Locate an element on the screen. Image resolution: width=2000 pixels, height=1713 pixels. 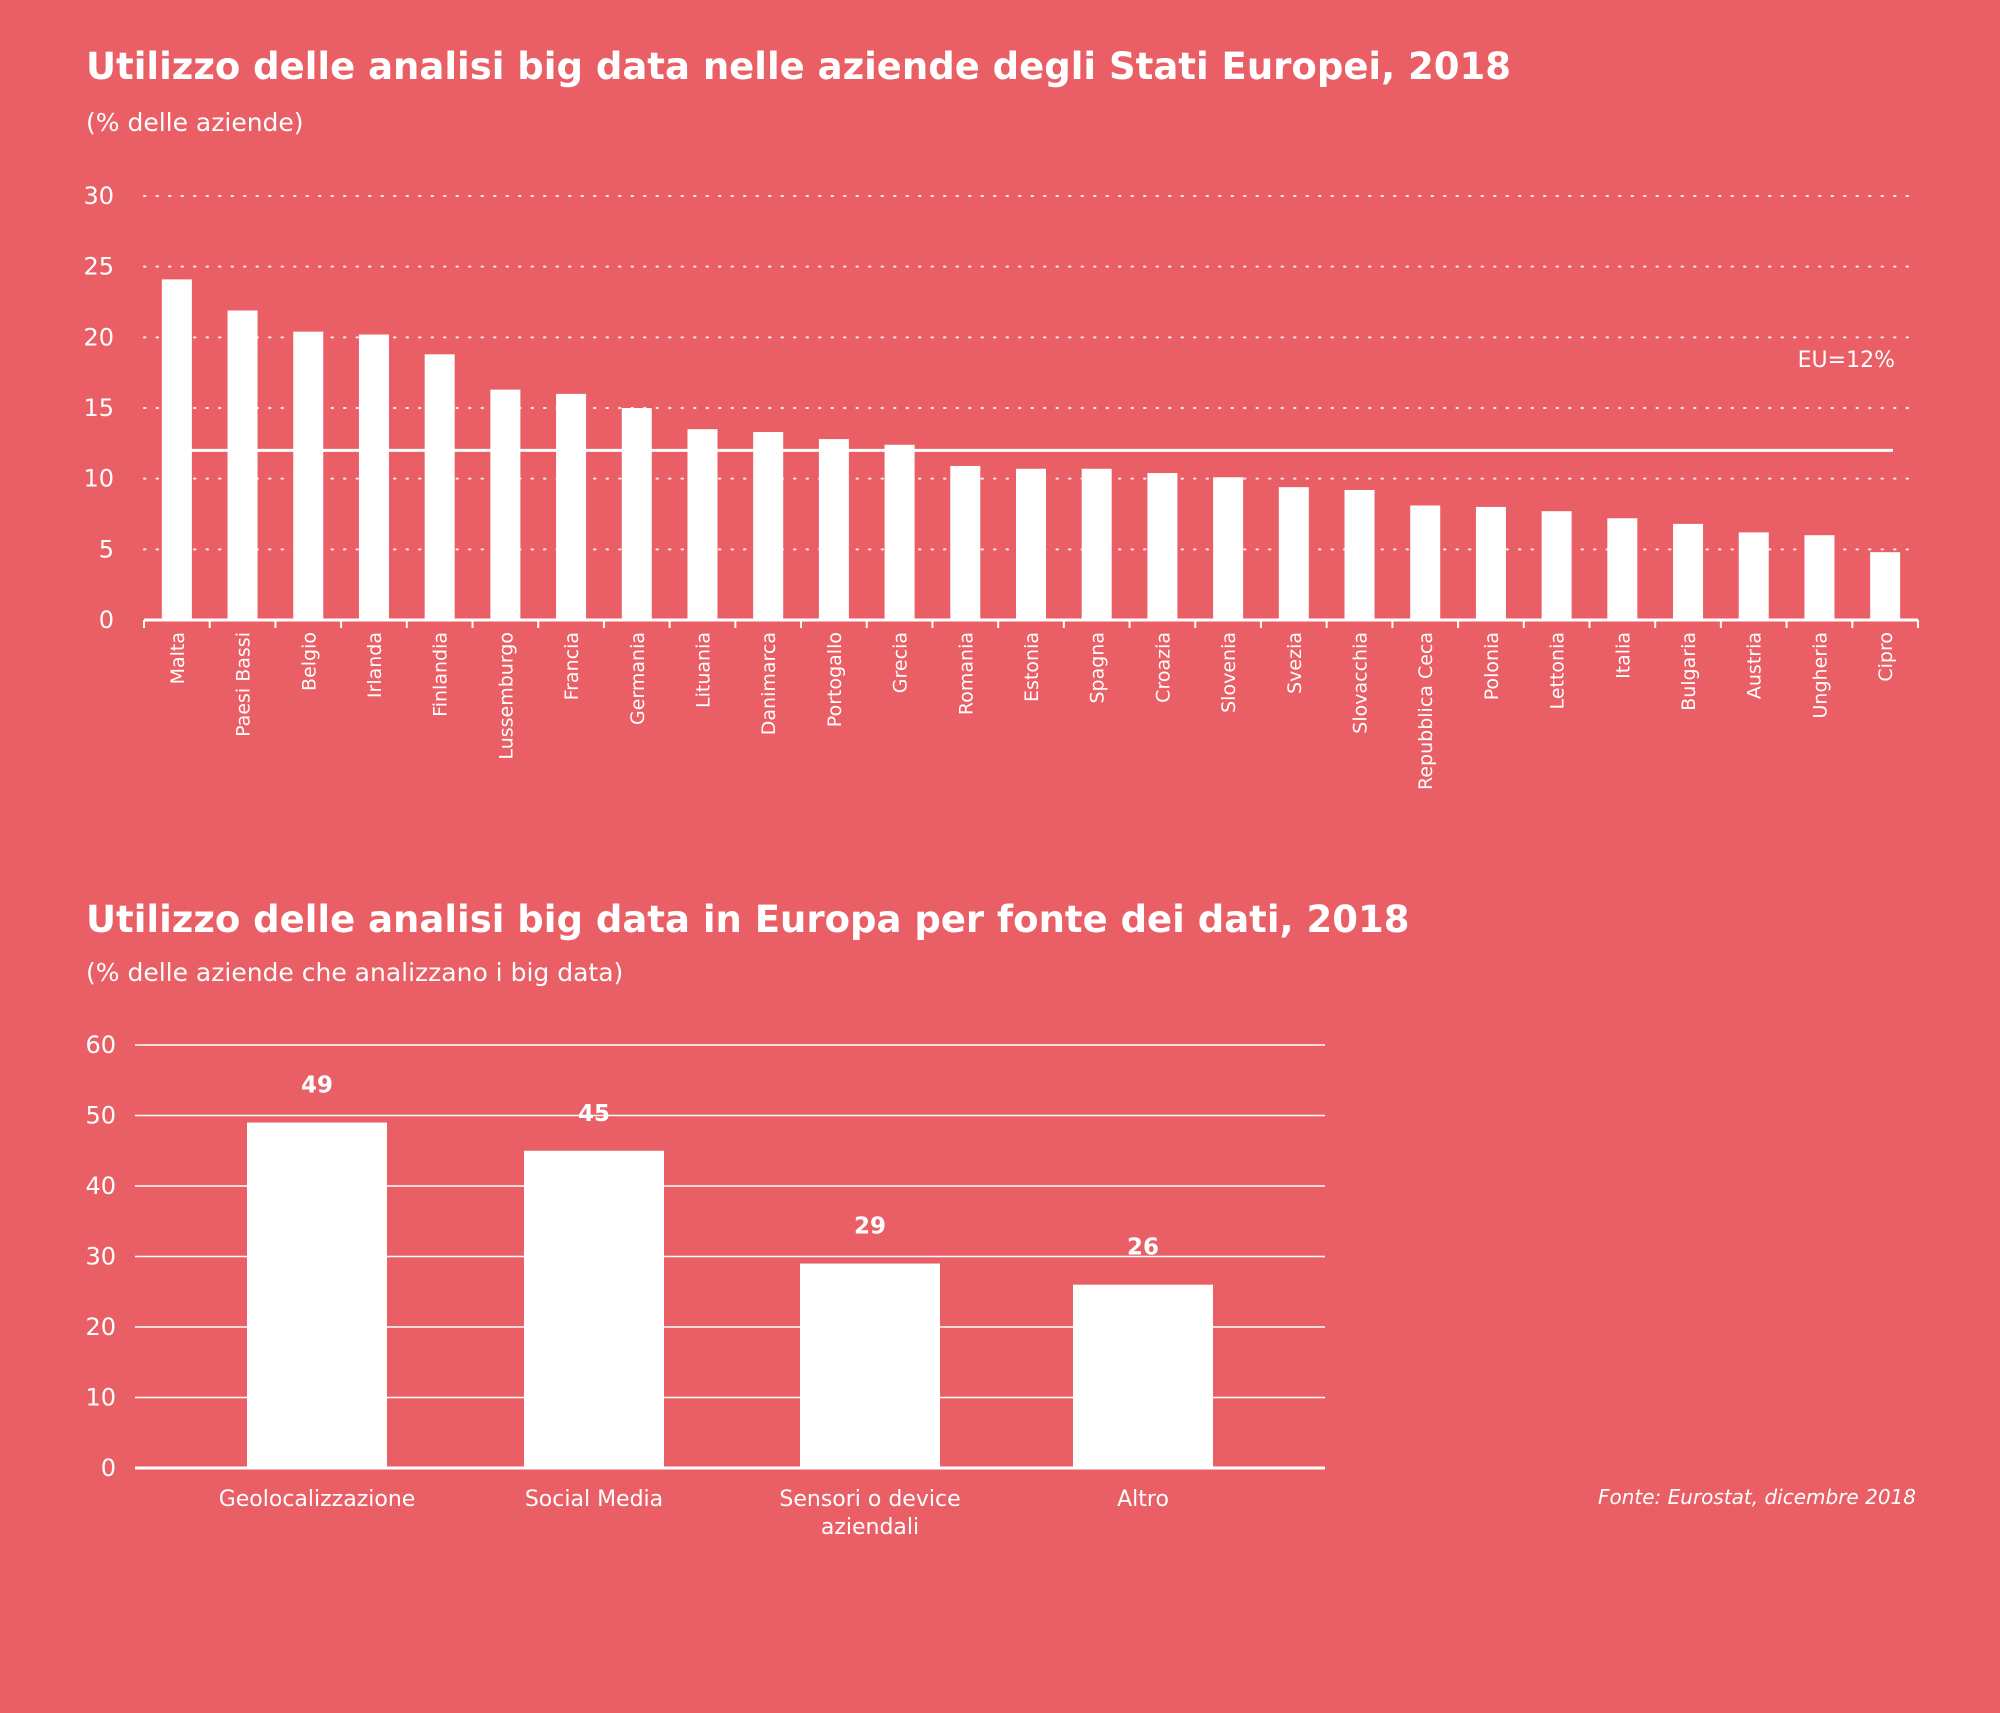
x-tick-label: Sensori o device aziendali is located at coordinates (869, 1513).